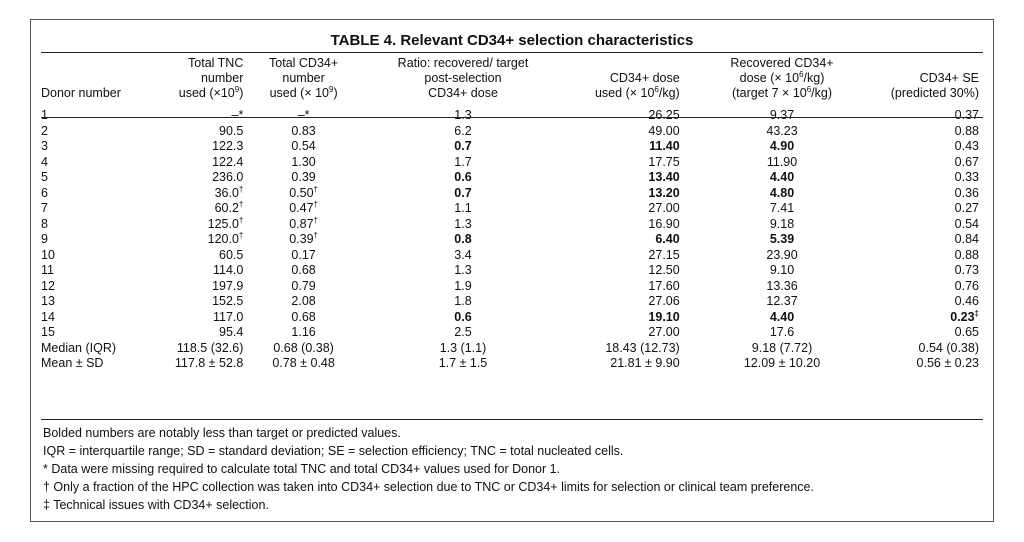 The image size is (1024, 542). Describe the element at coordinates (196, 271) in the screenshot. I see `table-cell: 114.0` at that location.